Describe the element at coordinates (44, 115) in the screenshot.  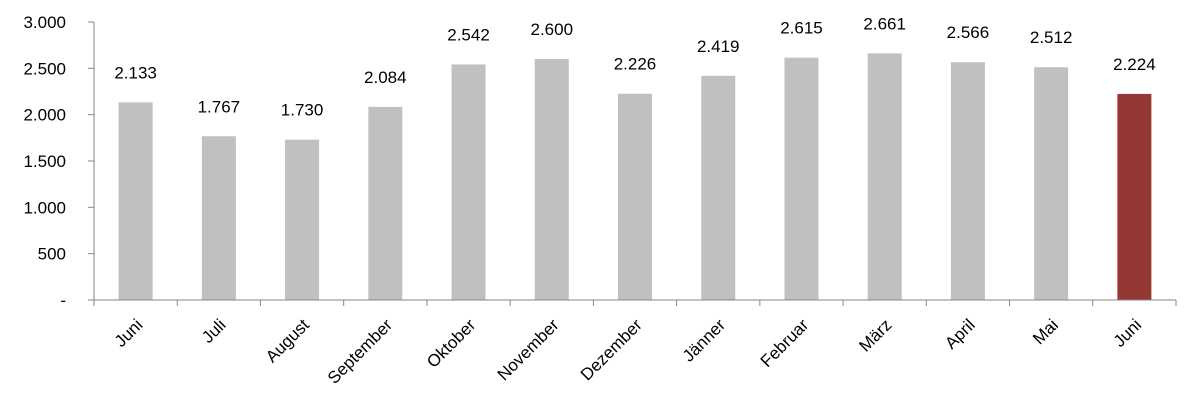
I see `y-tick-label: 2.000` at that location.